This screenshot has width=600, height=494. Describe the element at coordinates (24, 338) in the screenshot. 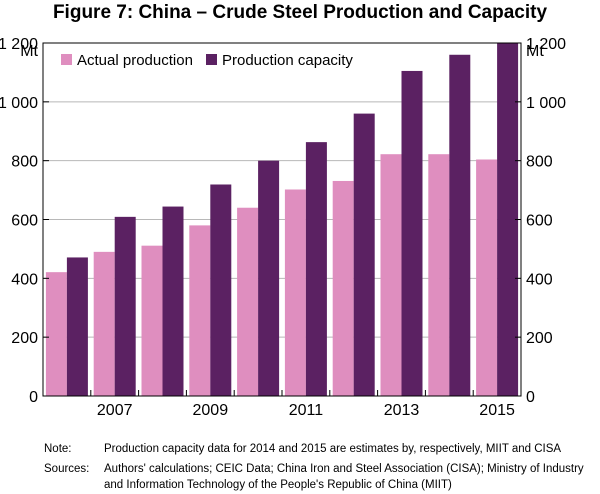

I see `y-tick-label-left: 200` at that location.